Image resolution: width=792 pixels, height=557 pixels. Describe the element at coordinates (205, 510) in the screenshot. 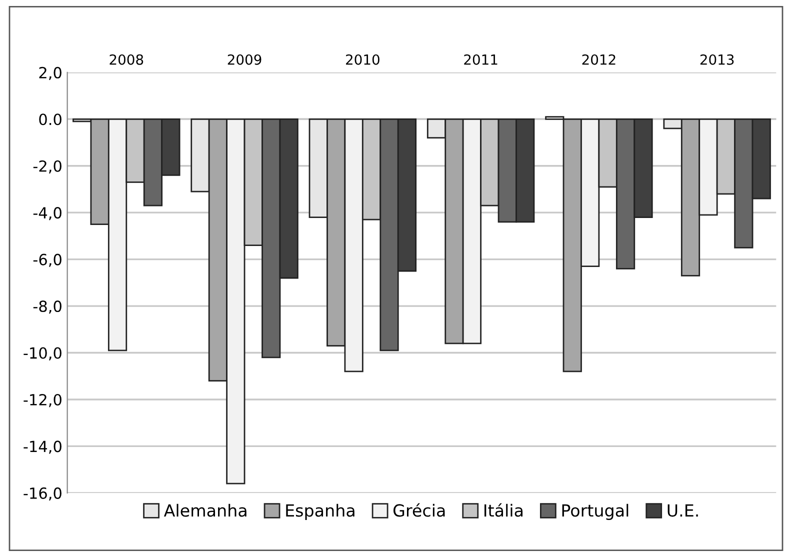

I see `legend-label: Alemanha` at that location.